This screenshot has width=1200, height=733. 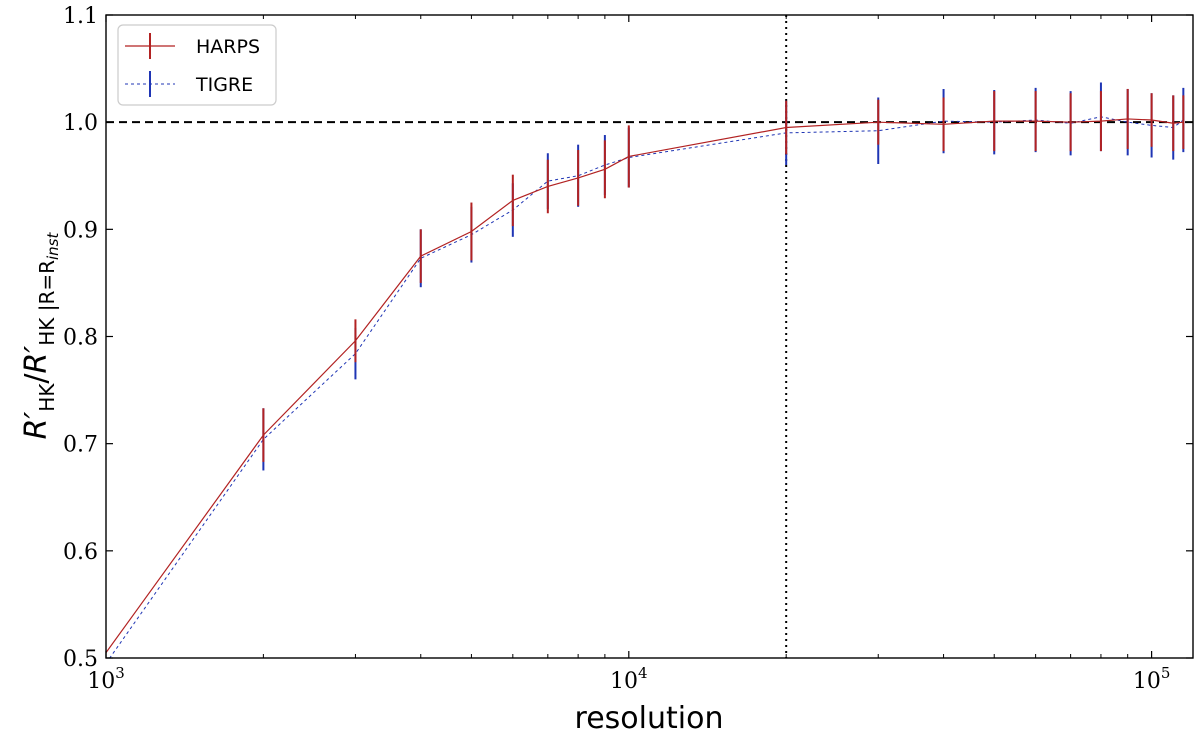 What do you see at coordinates (228, 47) in the screenshot?
I see `legend-harps-label: HARPS` at bounding box center [228, 47].